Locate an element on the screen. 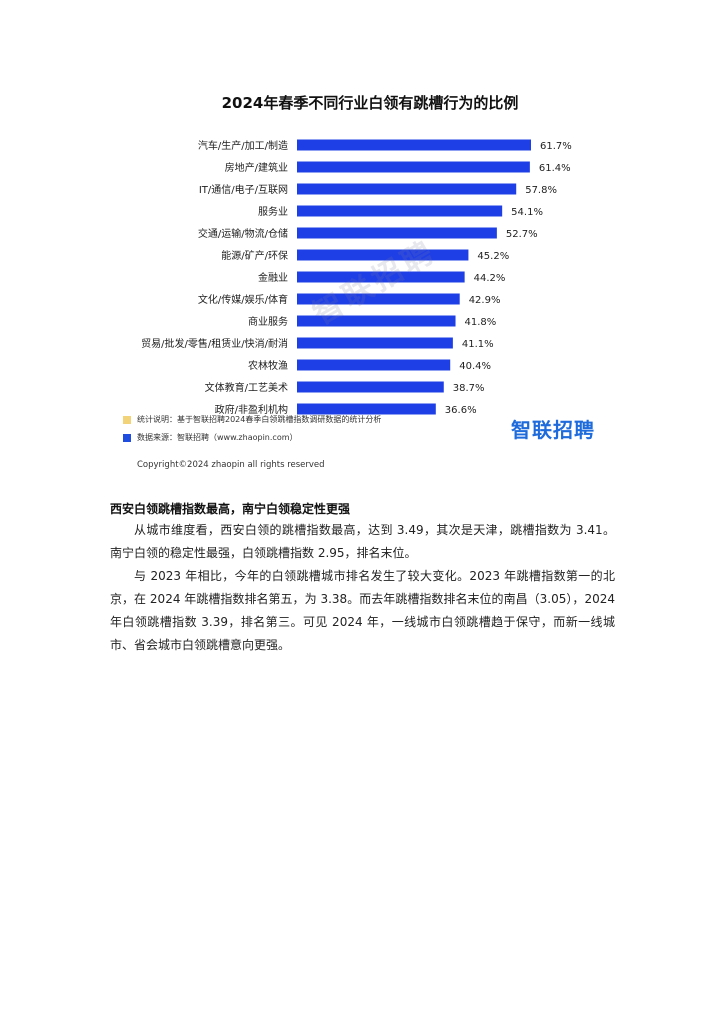 The image size is (724, 1024). data-label: 52.7% is located at coordinates (522, 234).